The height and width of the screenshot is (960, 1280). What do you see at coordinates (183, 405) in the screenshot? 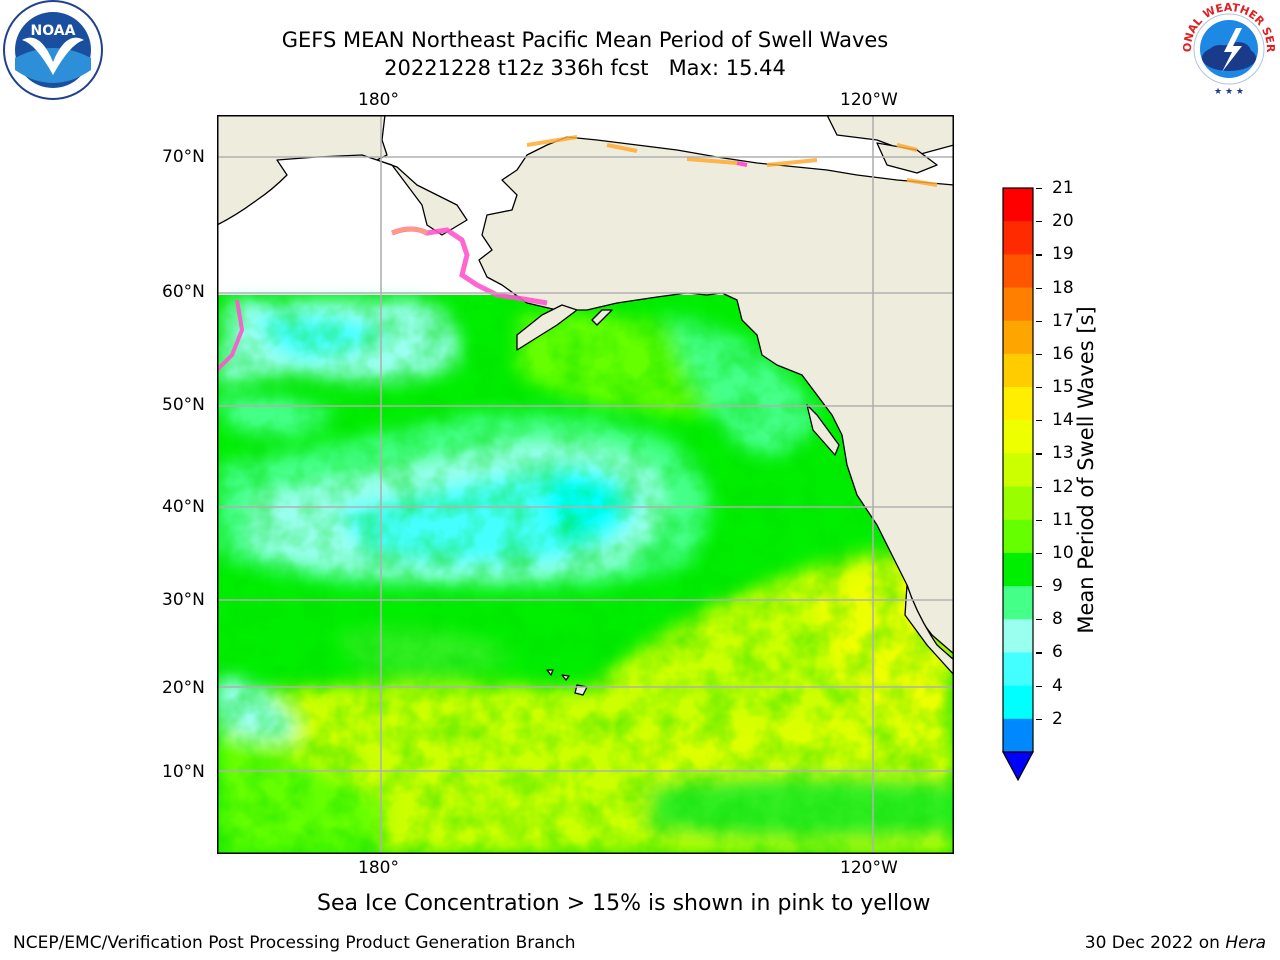
I see `lat-label-50n: 50°N` at bounding box center [183, 405].